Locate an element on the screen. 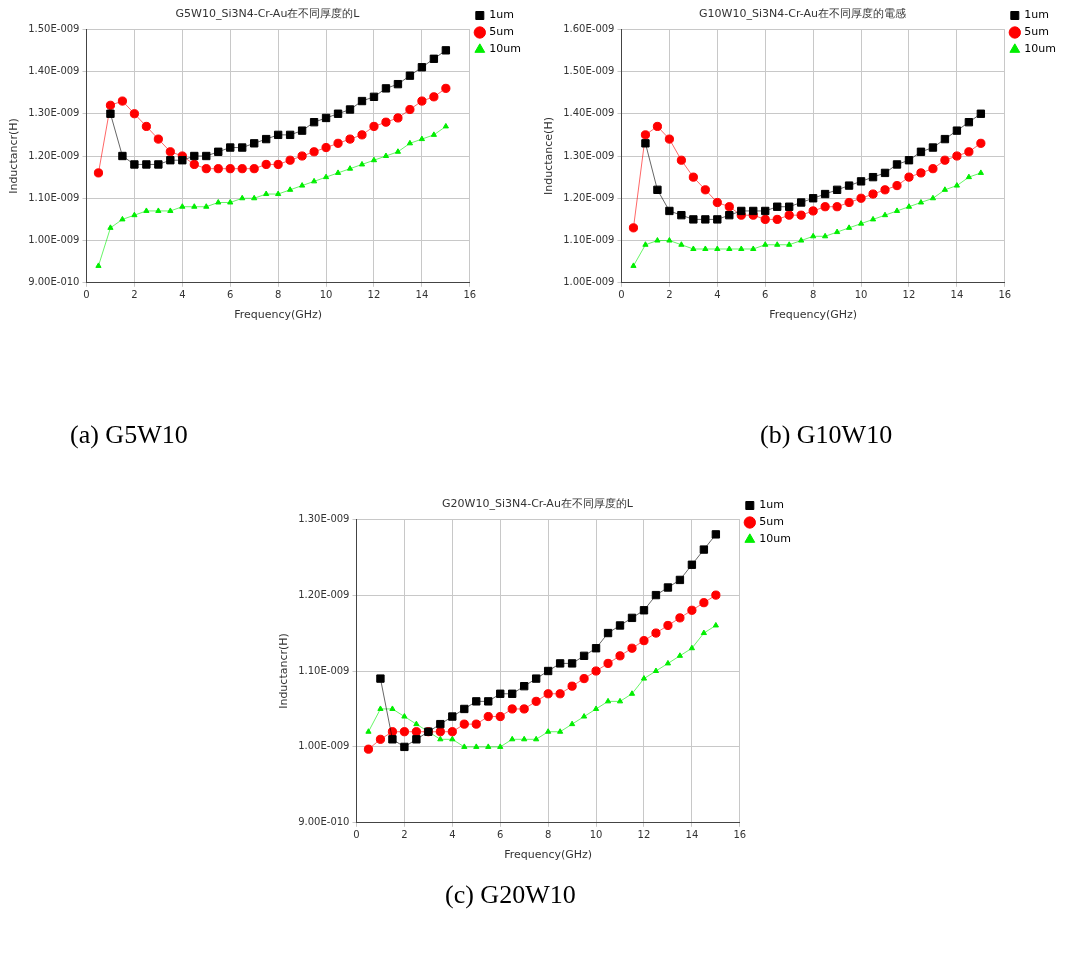  chart-title: G20W10_Si3N4-Cr-Au在不同厚度的L is located at coordinates (538, 504).